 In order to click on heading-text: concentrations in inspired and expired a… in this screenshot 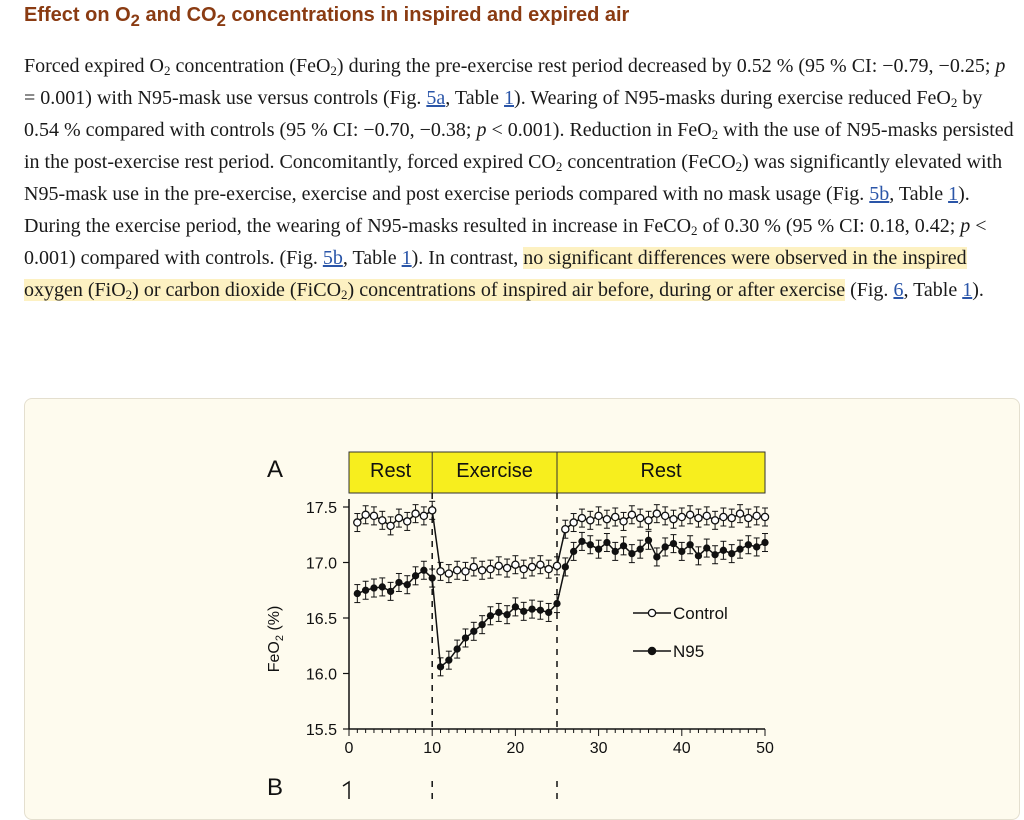, I will do `click(427, 15)`.